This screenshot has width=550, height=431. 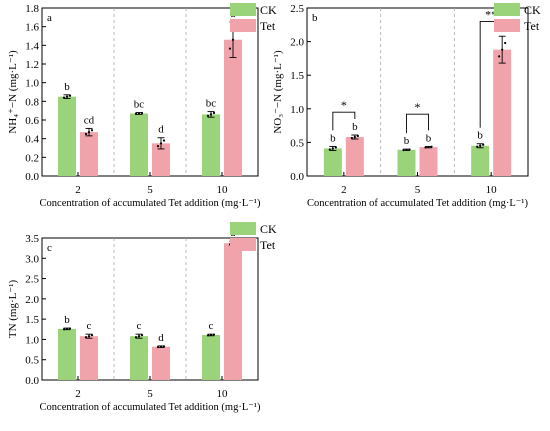 I want to click on y-tick-label: 1.4, so click(x=32, y=46).